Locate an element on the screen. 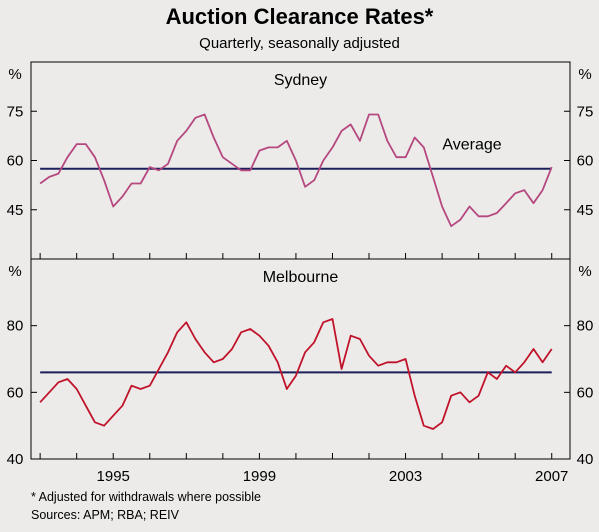 The height and width of the screenshot is (532, 599). sydney-y-tick-label-right: 60 is located at coordinates (585, 161).